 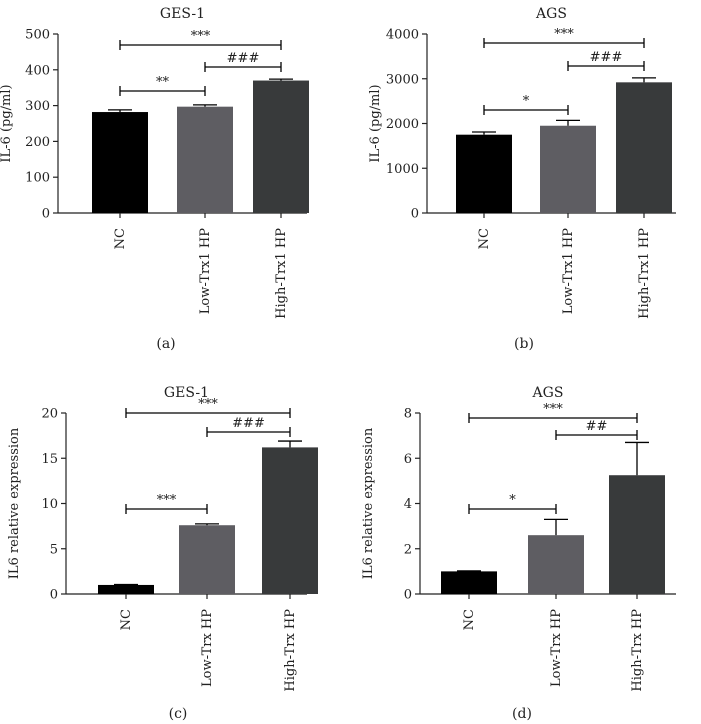 I want to click on panel-label: (a), so click(x=165, y=344).